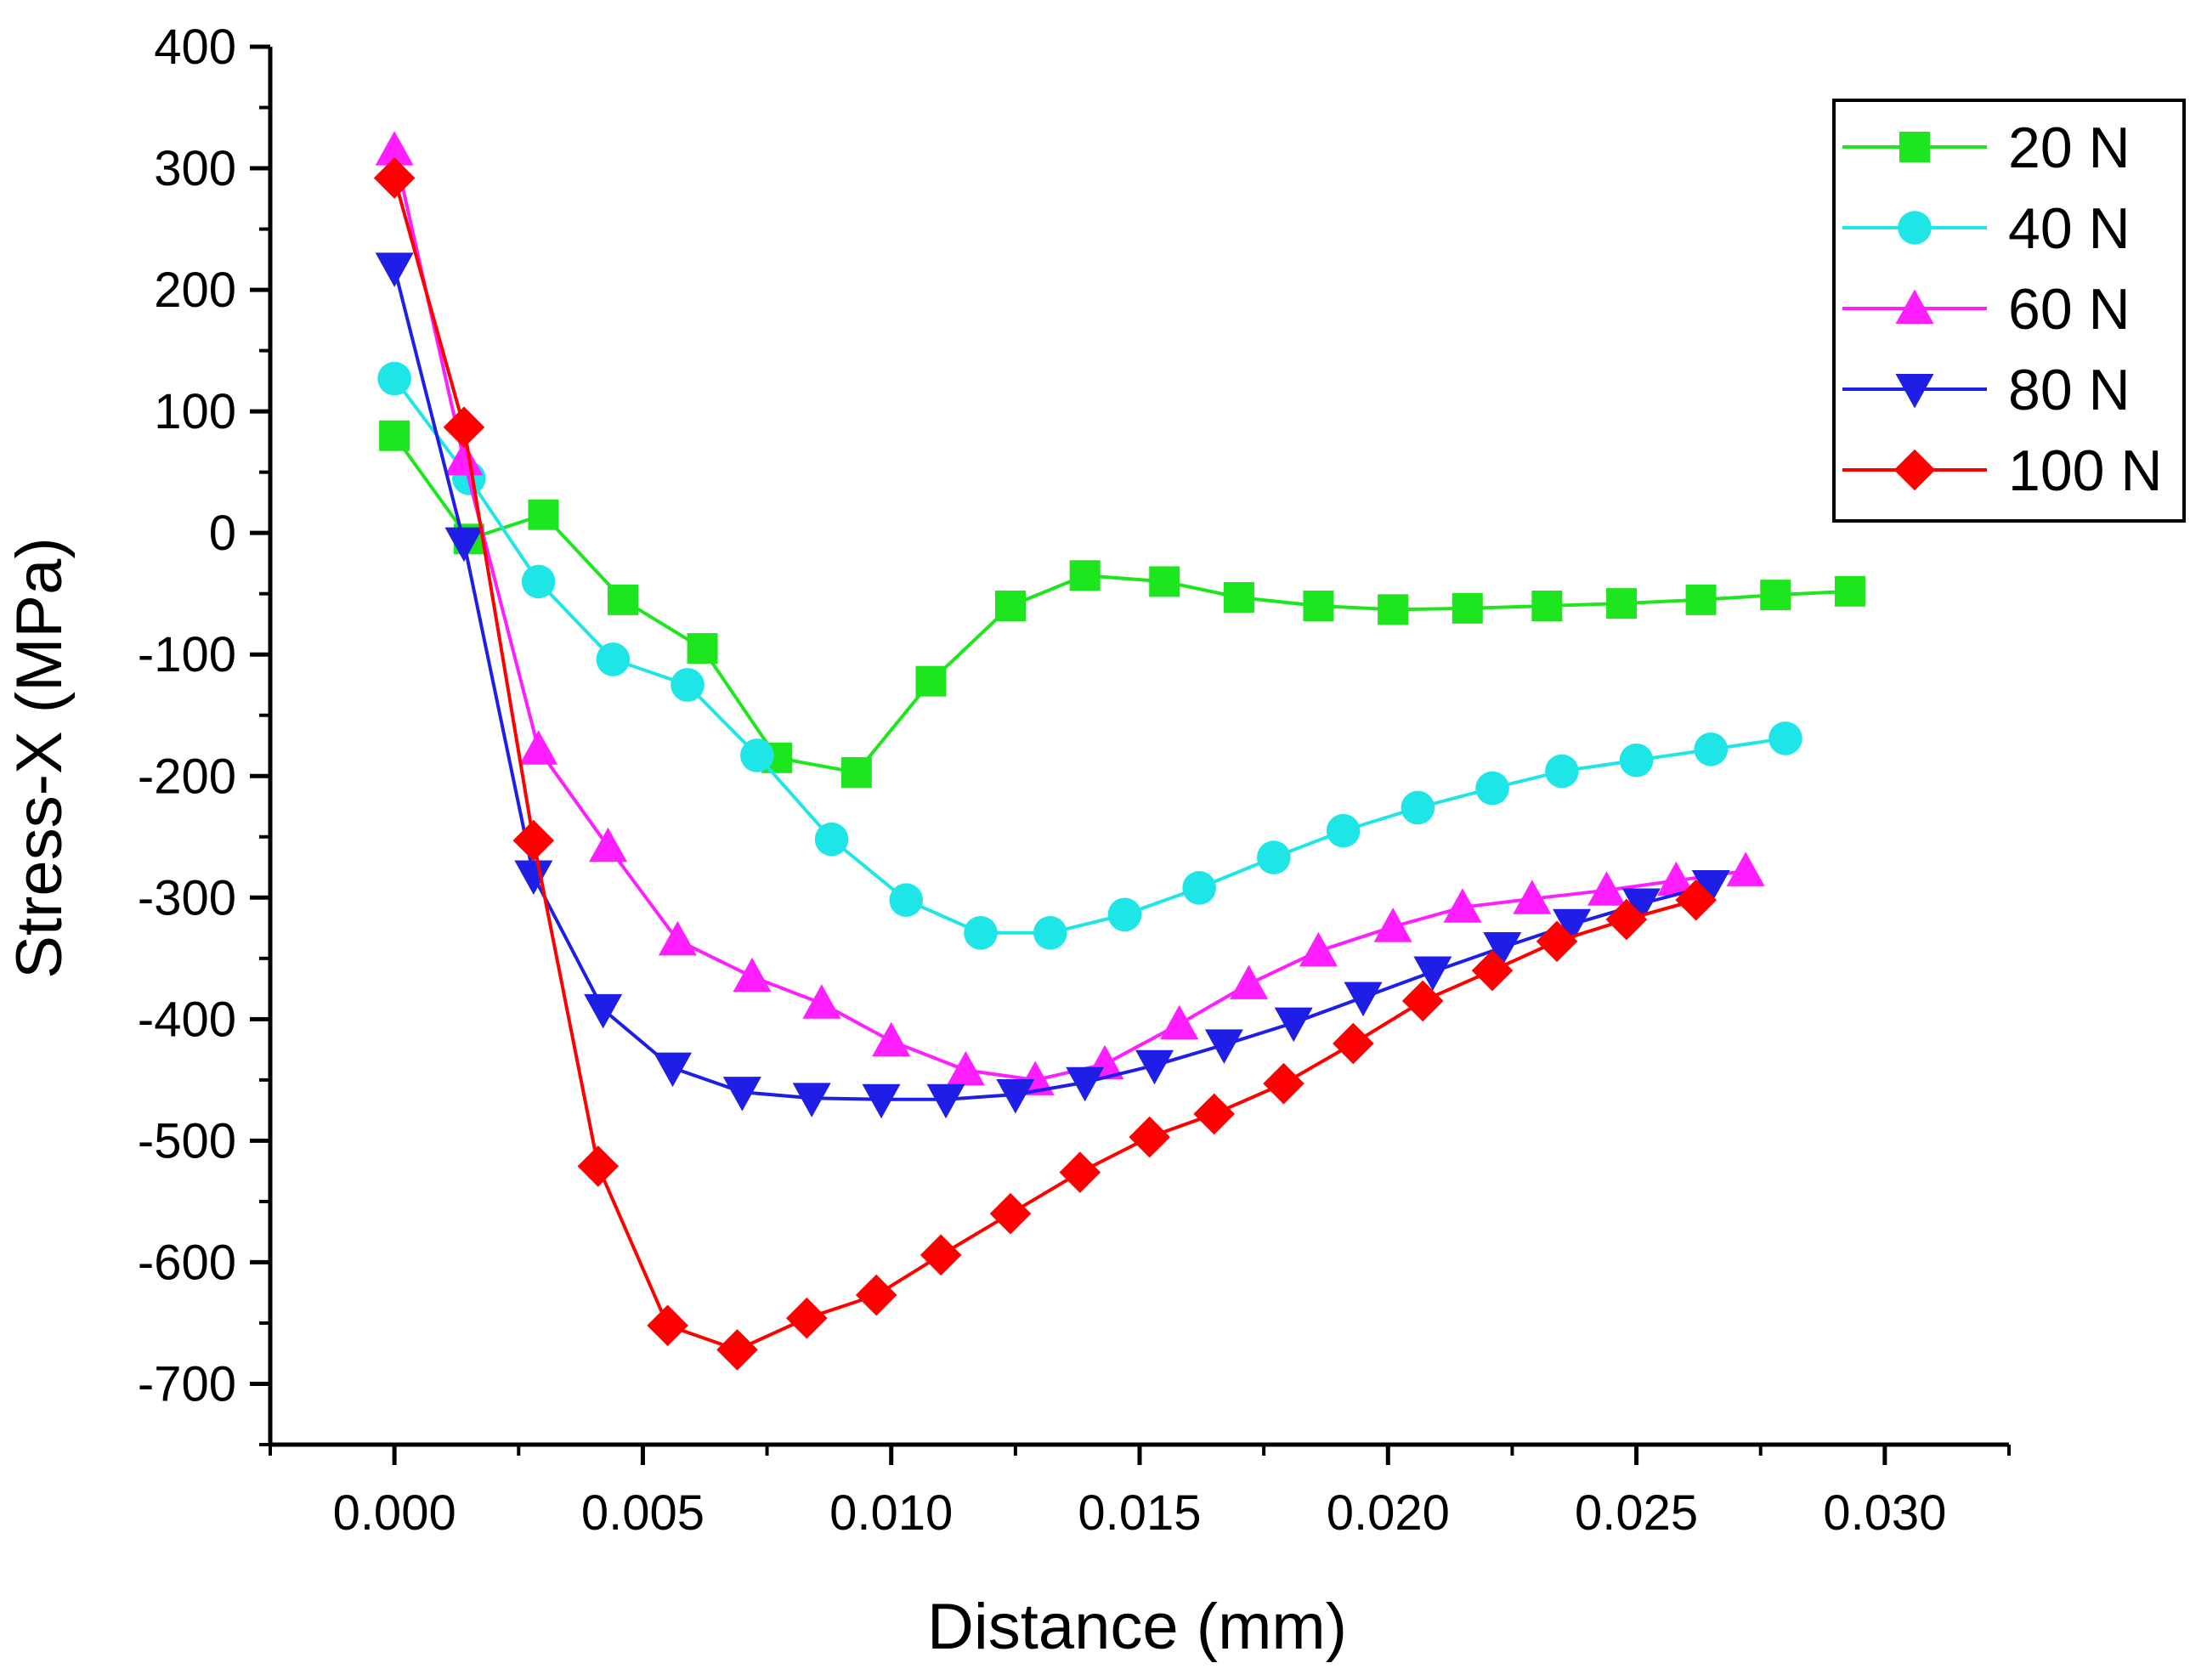  I want to click on y-tick-label: -200, so click(187, 776).